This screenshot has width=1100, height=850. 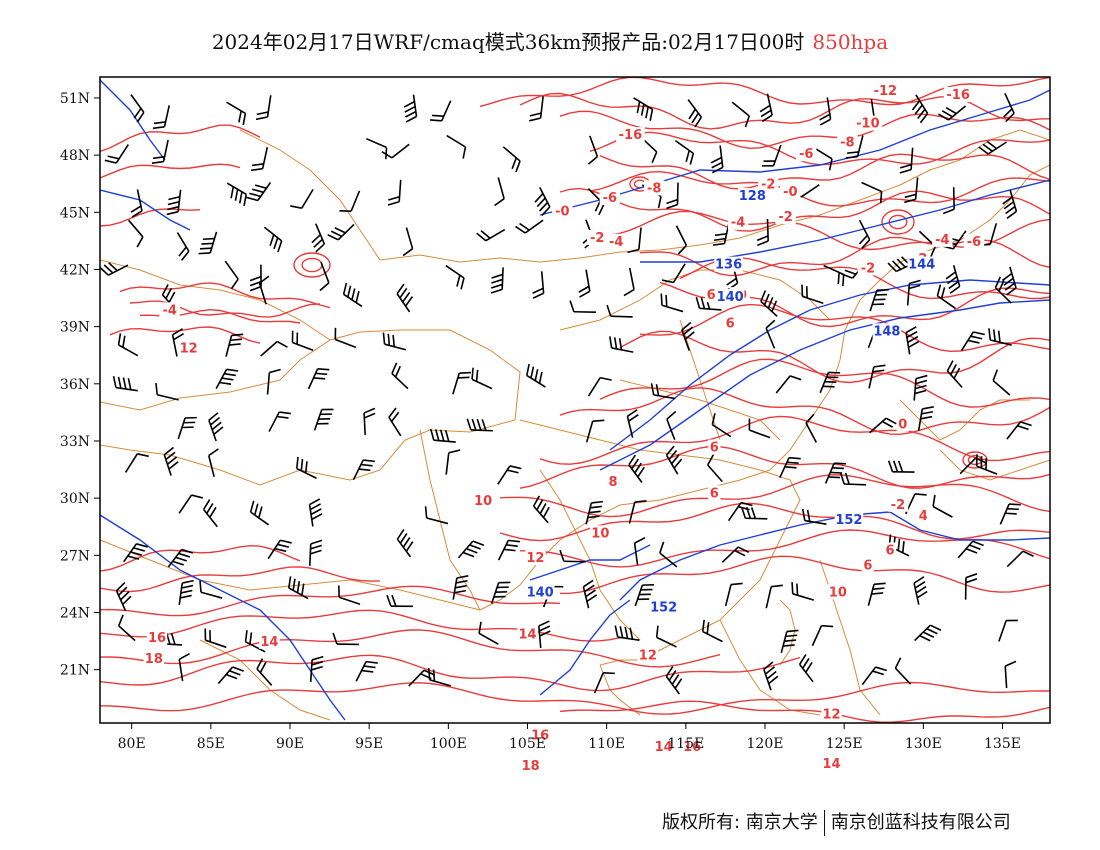 What do you see at coordinates (850, 42) in the screenshot?
I see `title-level: 850hpa` at bounding box center [850, 42].